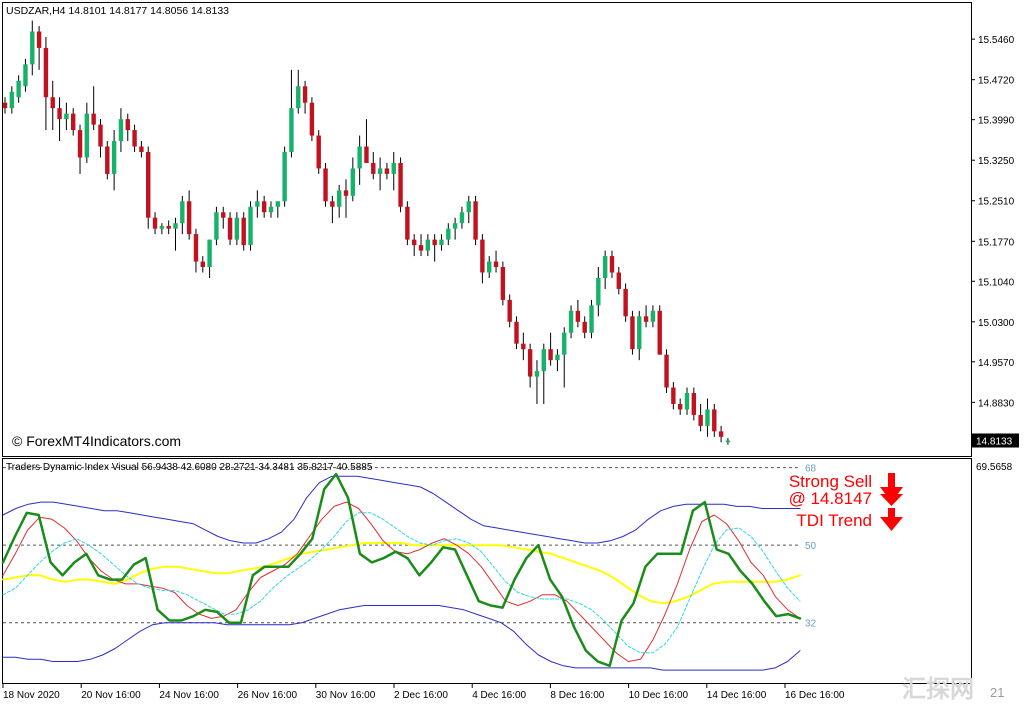  What do you see at coordinates (996, 363) in the screenshot?
I see `price-tick-label: 14.9570` at bounding box center [996, 363].